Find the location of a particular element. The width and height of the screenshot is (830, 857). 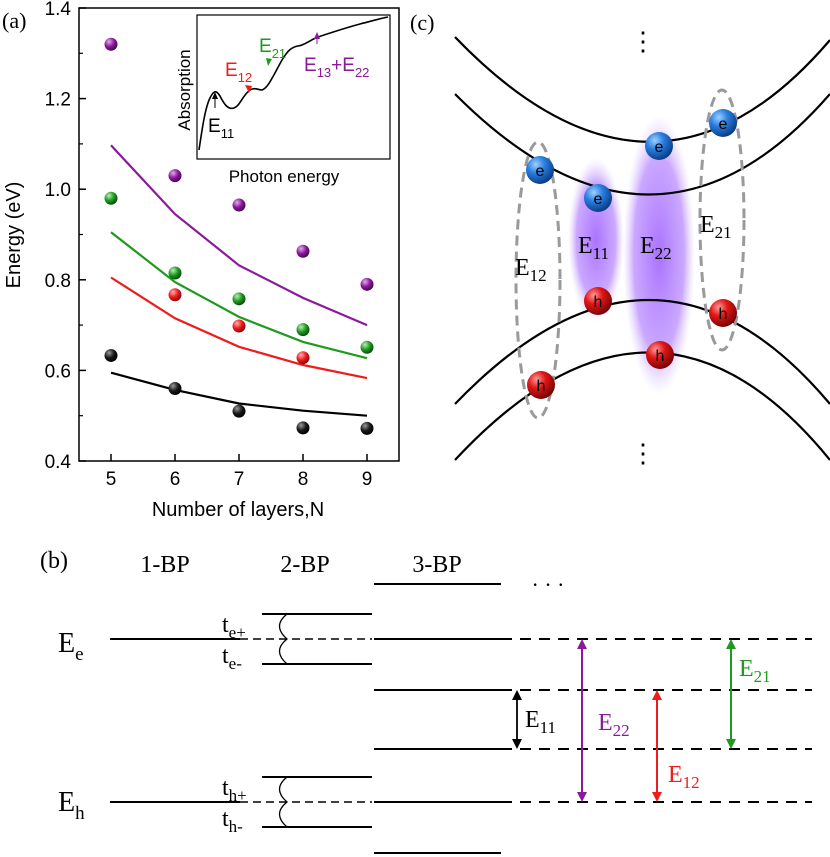

y-tick-label: 1.2 is located at coordinates (58, 100).